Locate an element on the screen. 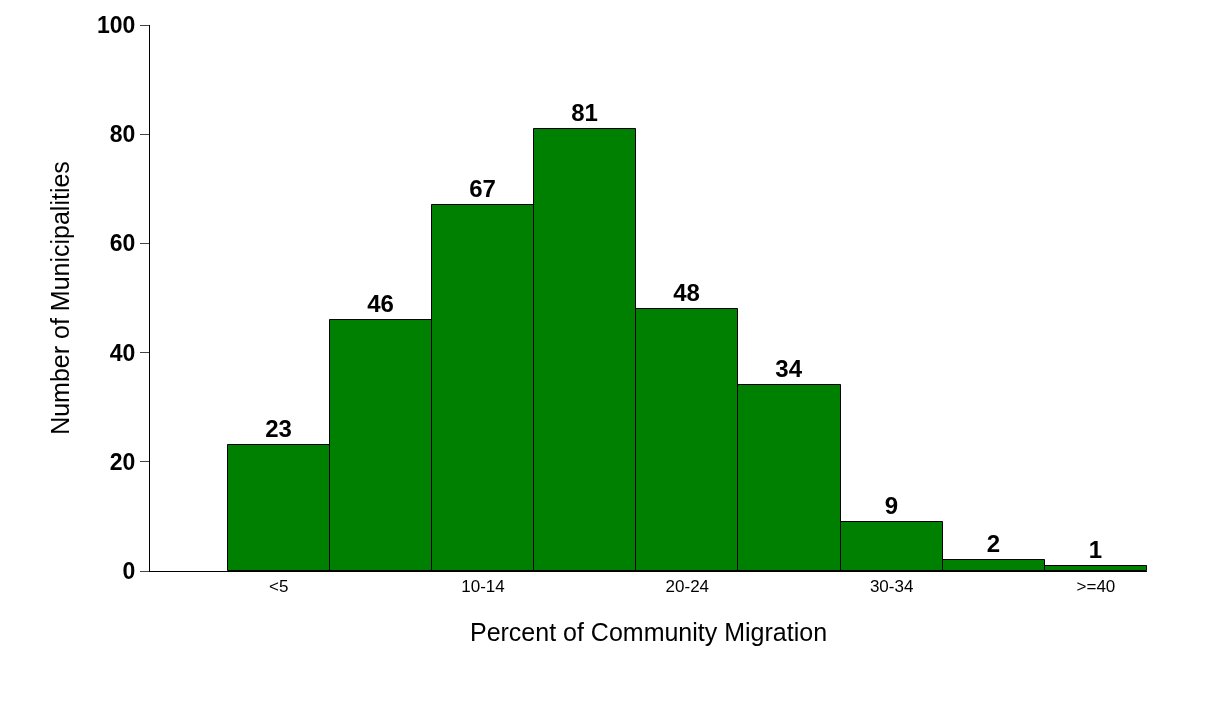  y-tick-label: 100 is located at coordinates (116, 25).